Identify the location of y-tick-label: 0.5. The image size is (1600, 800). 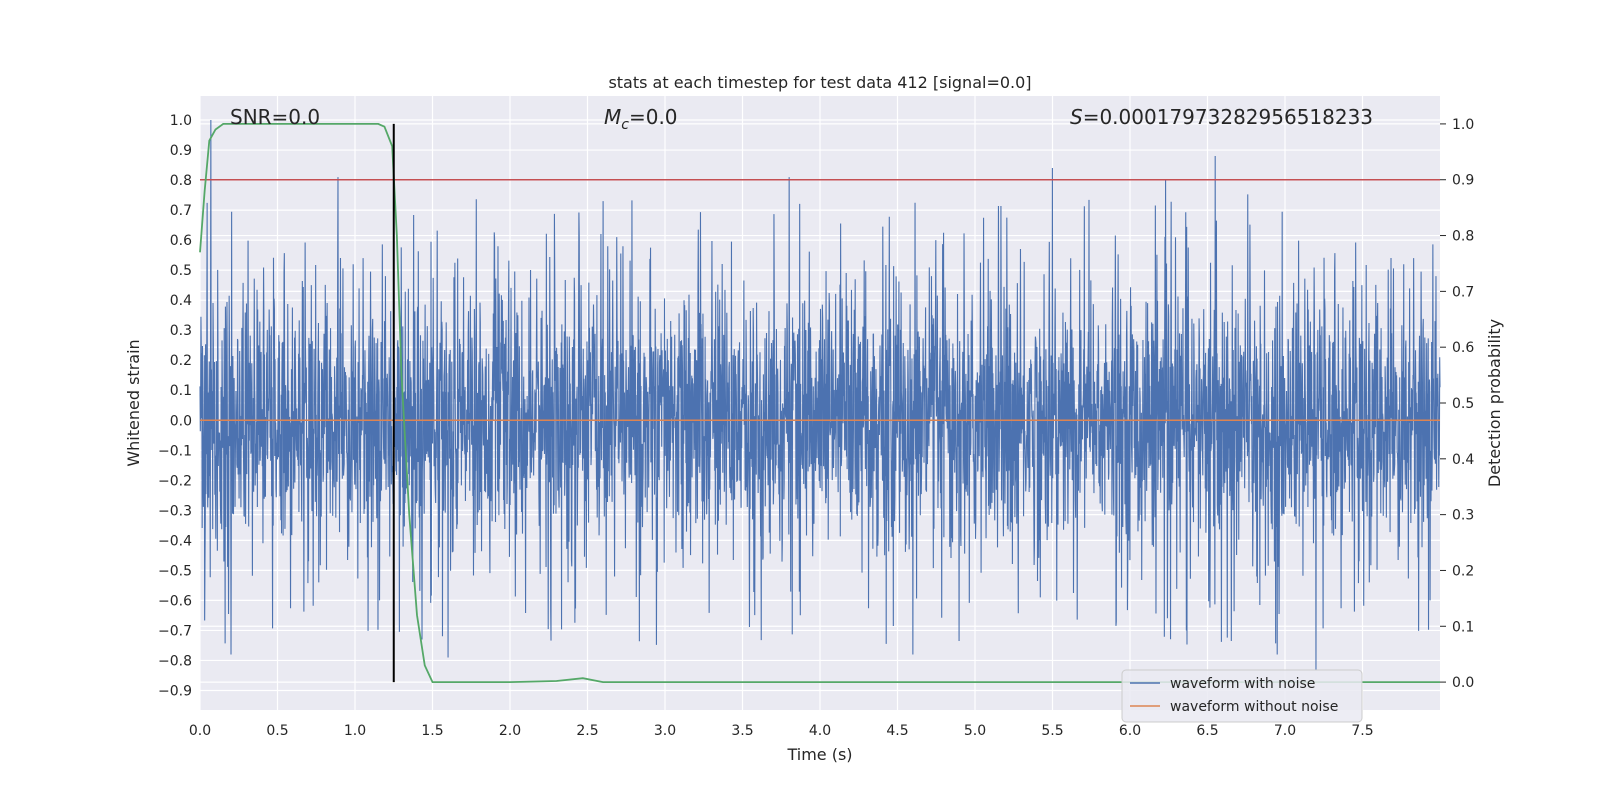
(181, 271).